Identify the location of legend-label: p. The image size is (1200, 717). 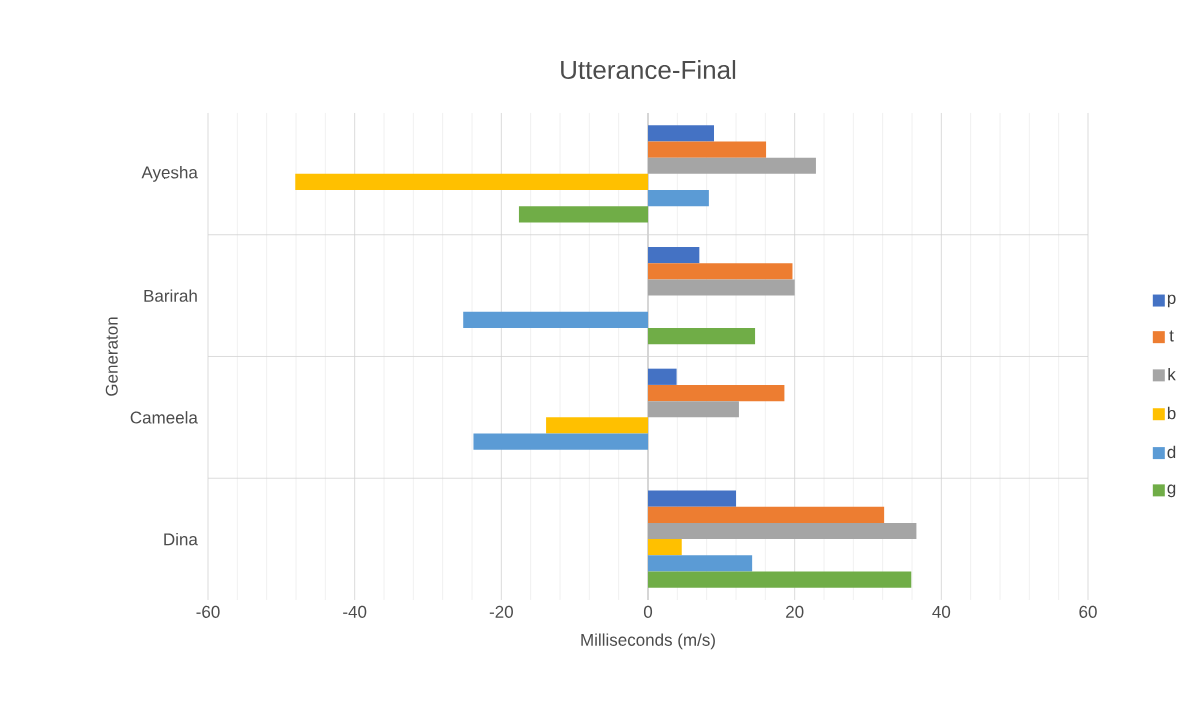
(1171, 301).